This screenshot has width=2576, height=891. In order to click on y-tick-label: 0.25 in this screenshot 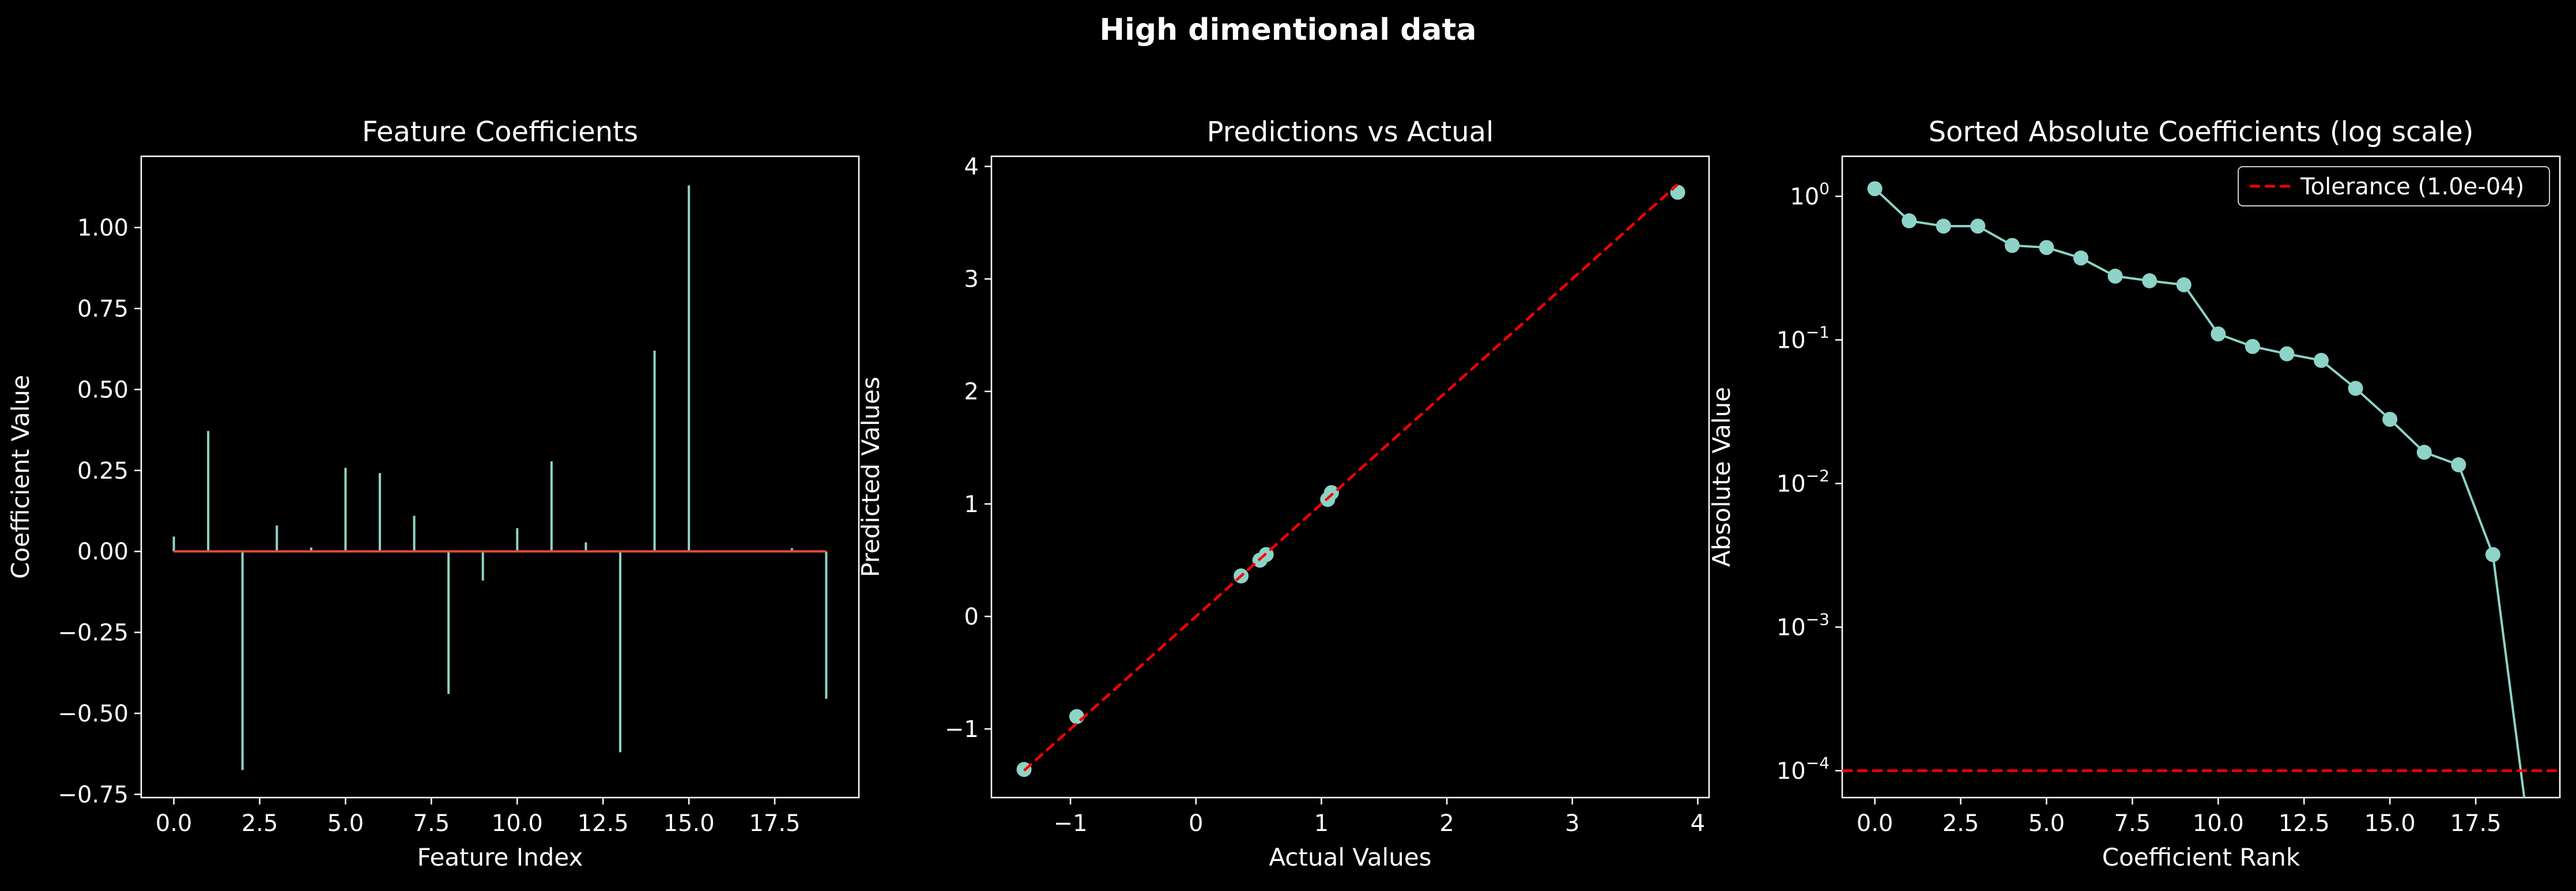, I will do `click(103, 471)`.